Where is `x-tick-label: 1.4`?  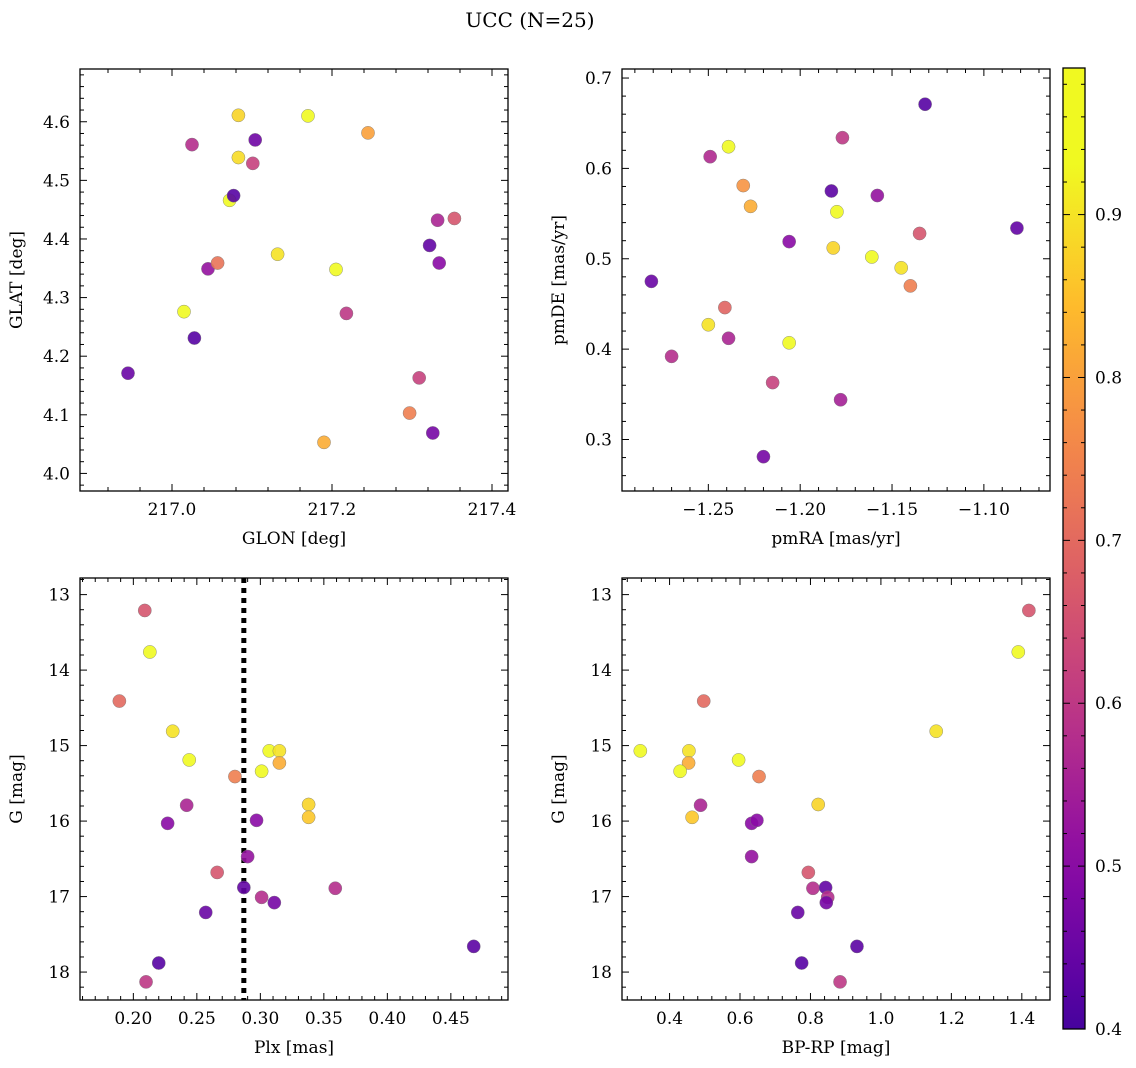
x-tick-label: 1.4 is located at coordinates (1021, 1019).